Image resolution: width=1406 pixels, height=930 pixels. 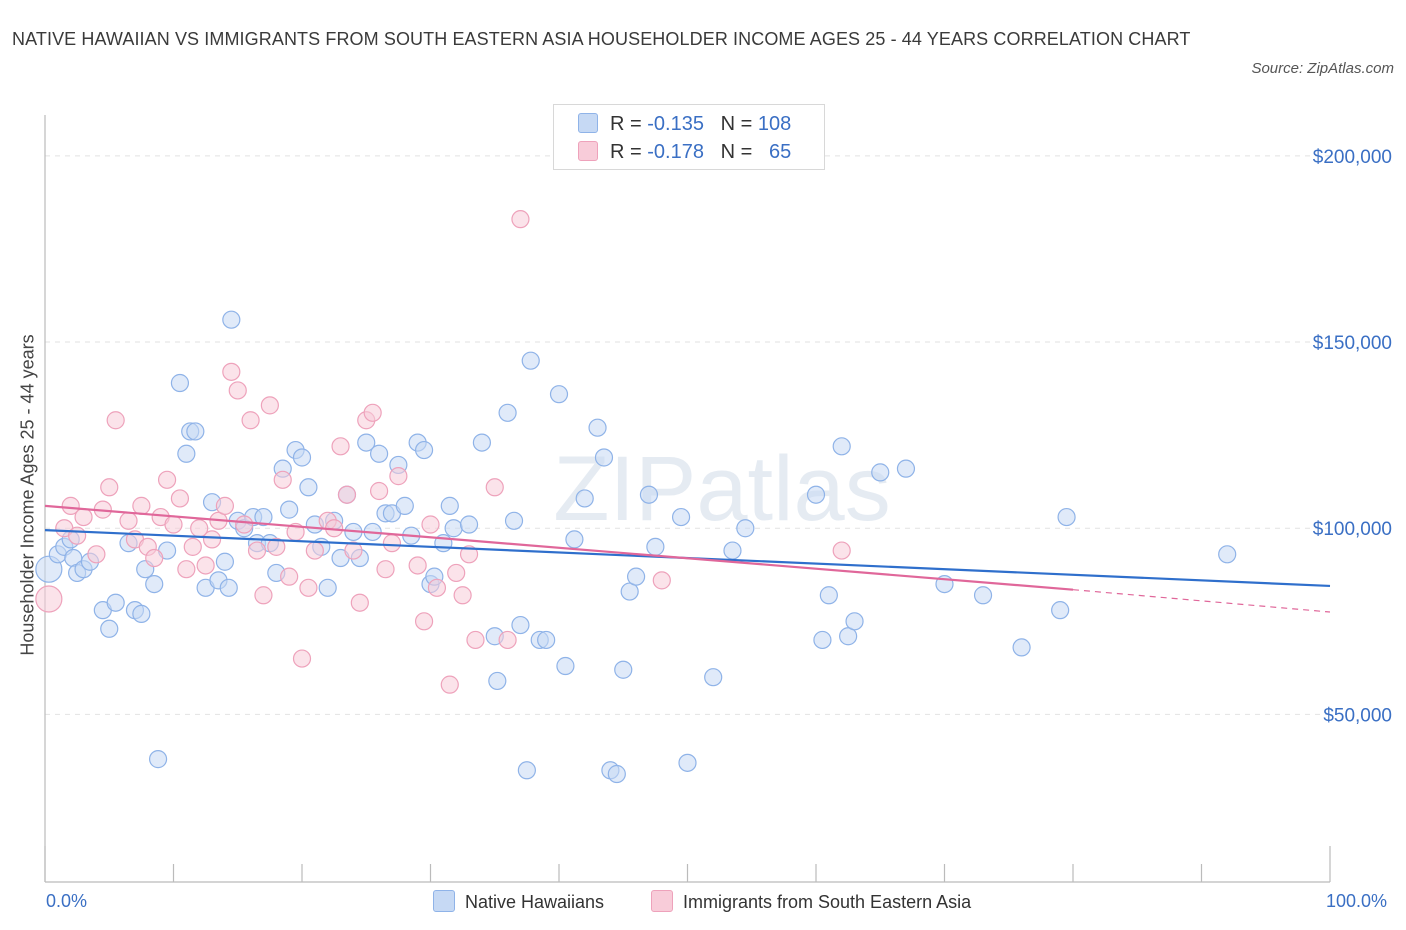 What do you see at coordinates (1352, 437) in the screenshot?
I see `y-tick-labels: $50,000 $100,000 $150,000 $200,000` at bounding box center [1352, 437].